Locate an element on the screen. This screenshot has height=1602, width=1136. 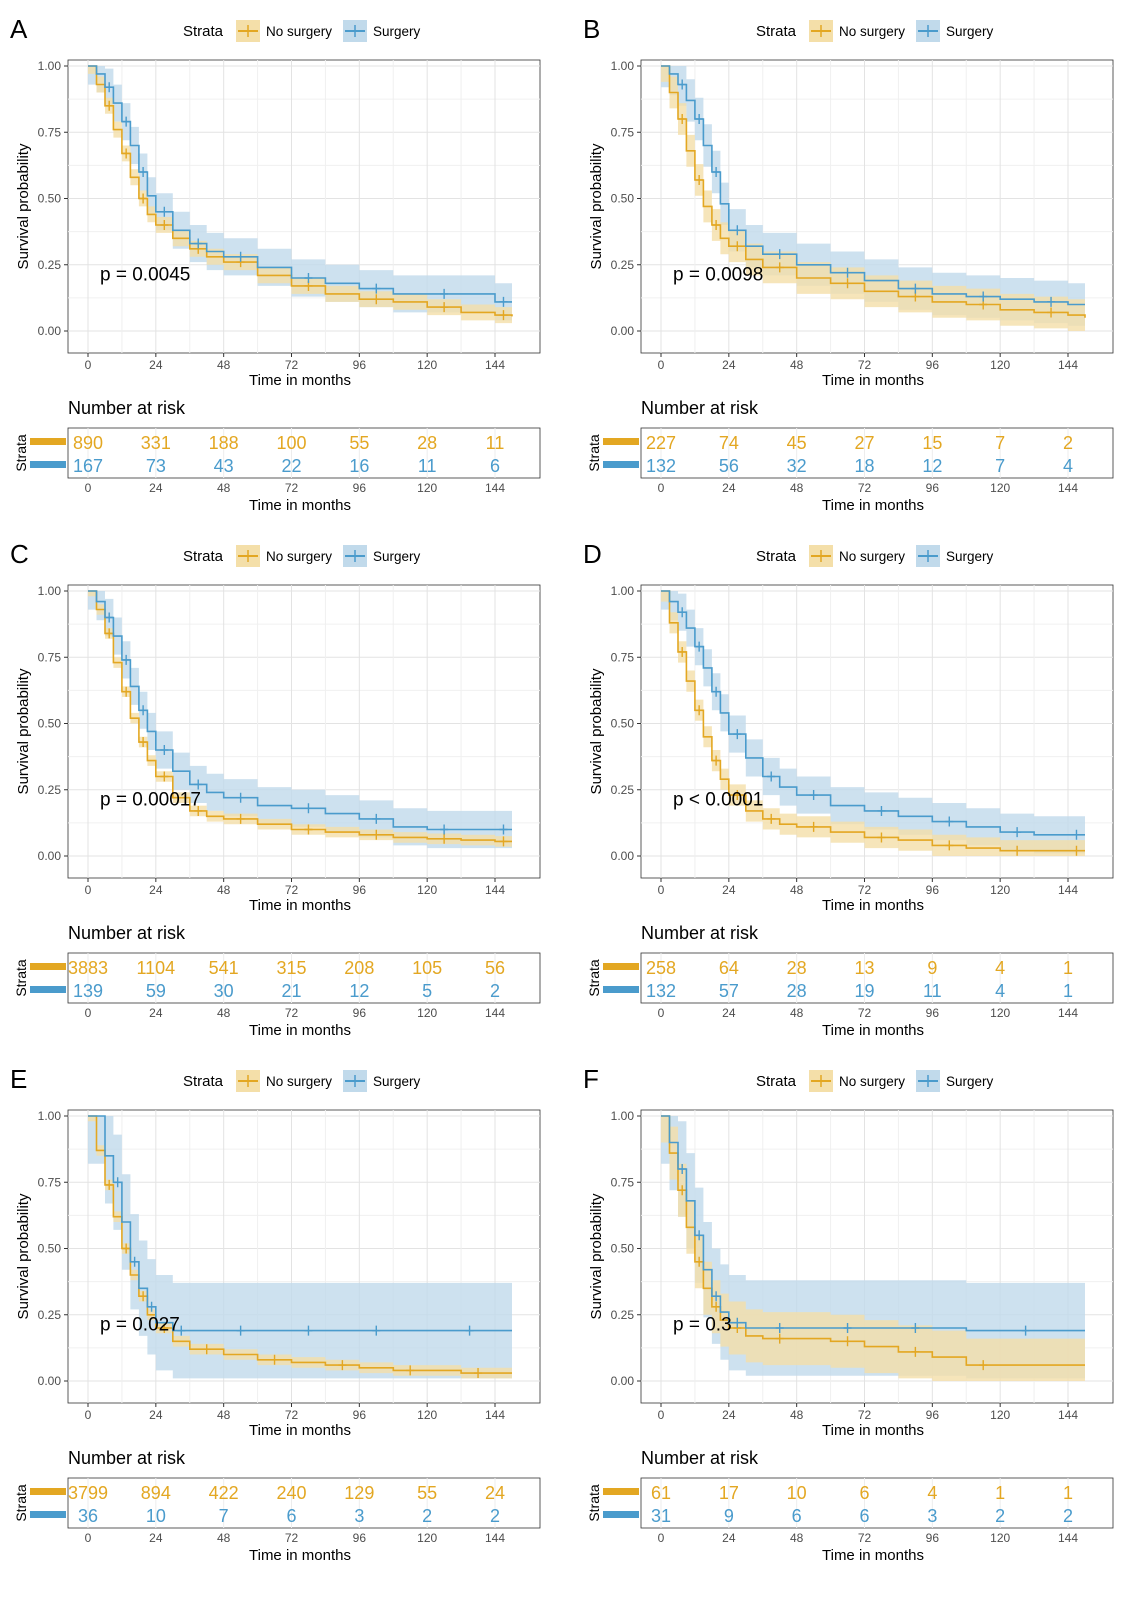
risk-value-no-surgery: 1 is located at coordinates (1068, 968).